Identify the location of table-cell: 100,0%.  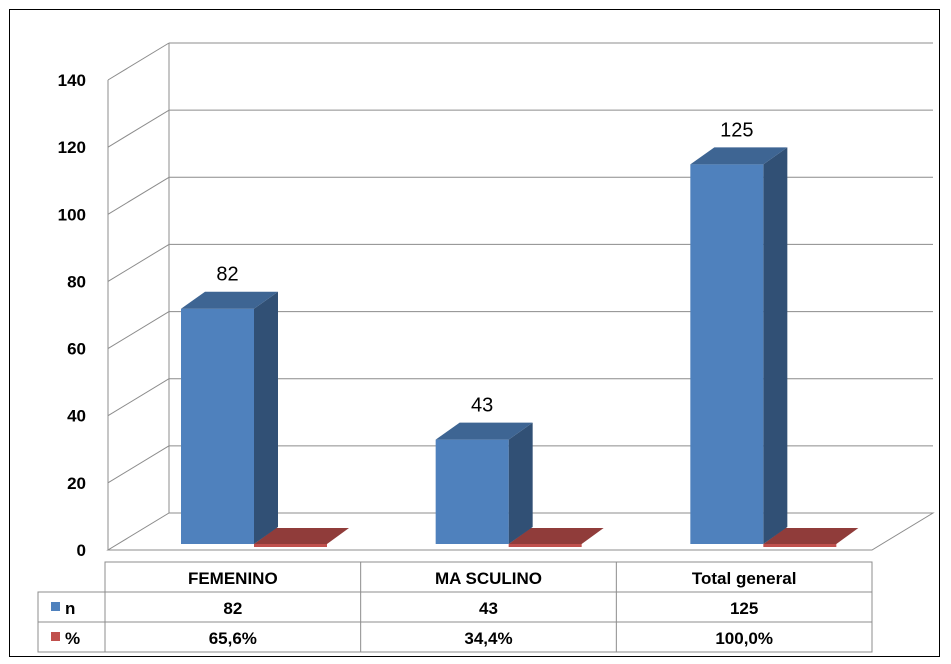
(744, 638).